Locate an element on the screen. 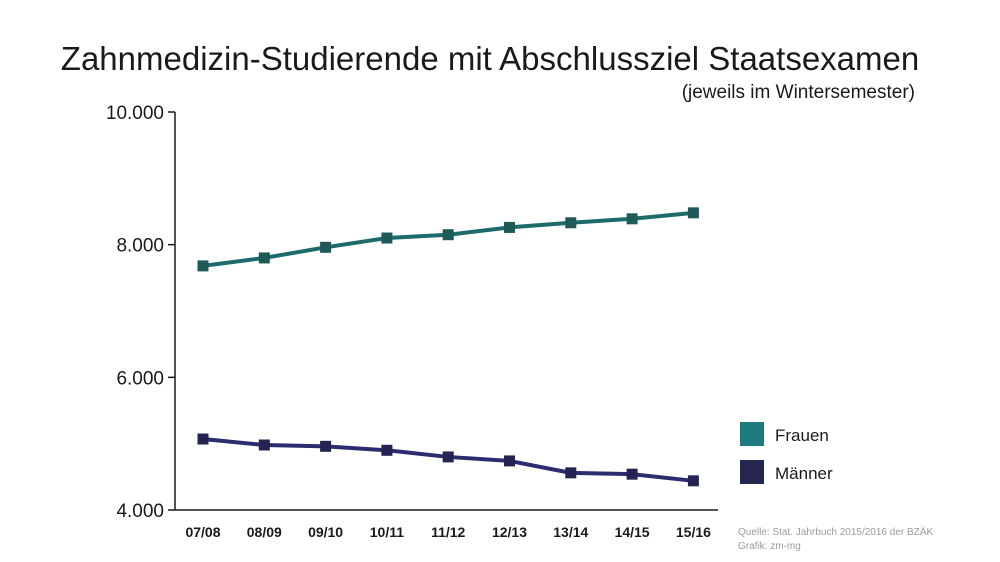 The width and height of the screenshot is (1000, 562). legend-swatch-frauen is located at coordinates (752, 434).